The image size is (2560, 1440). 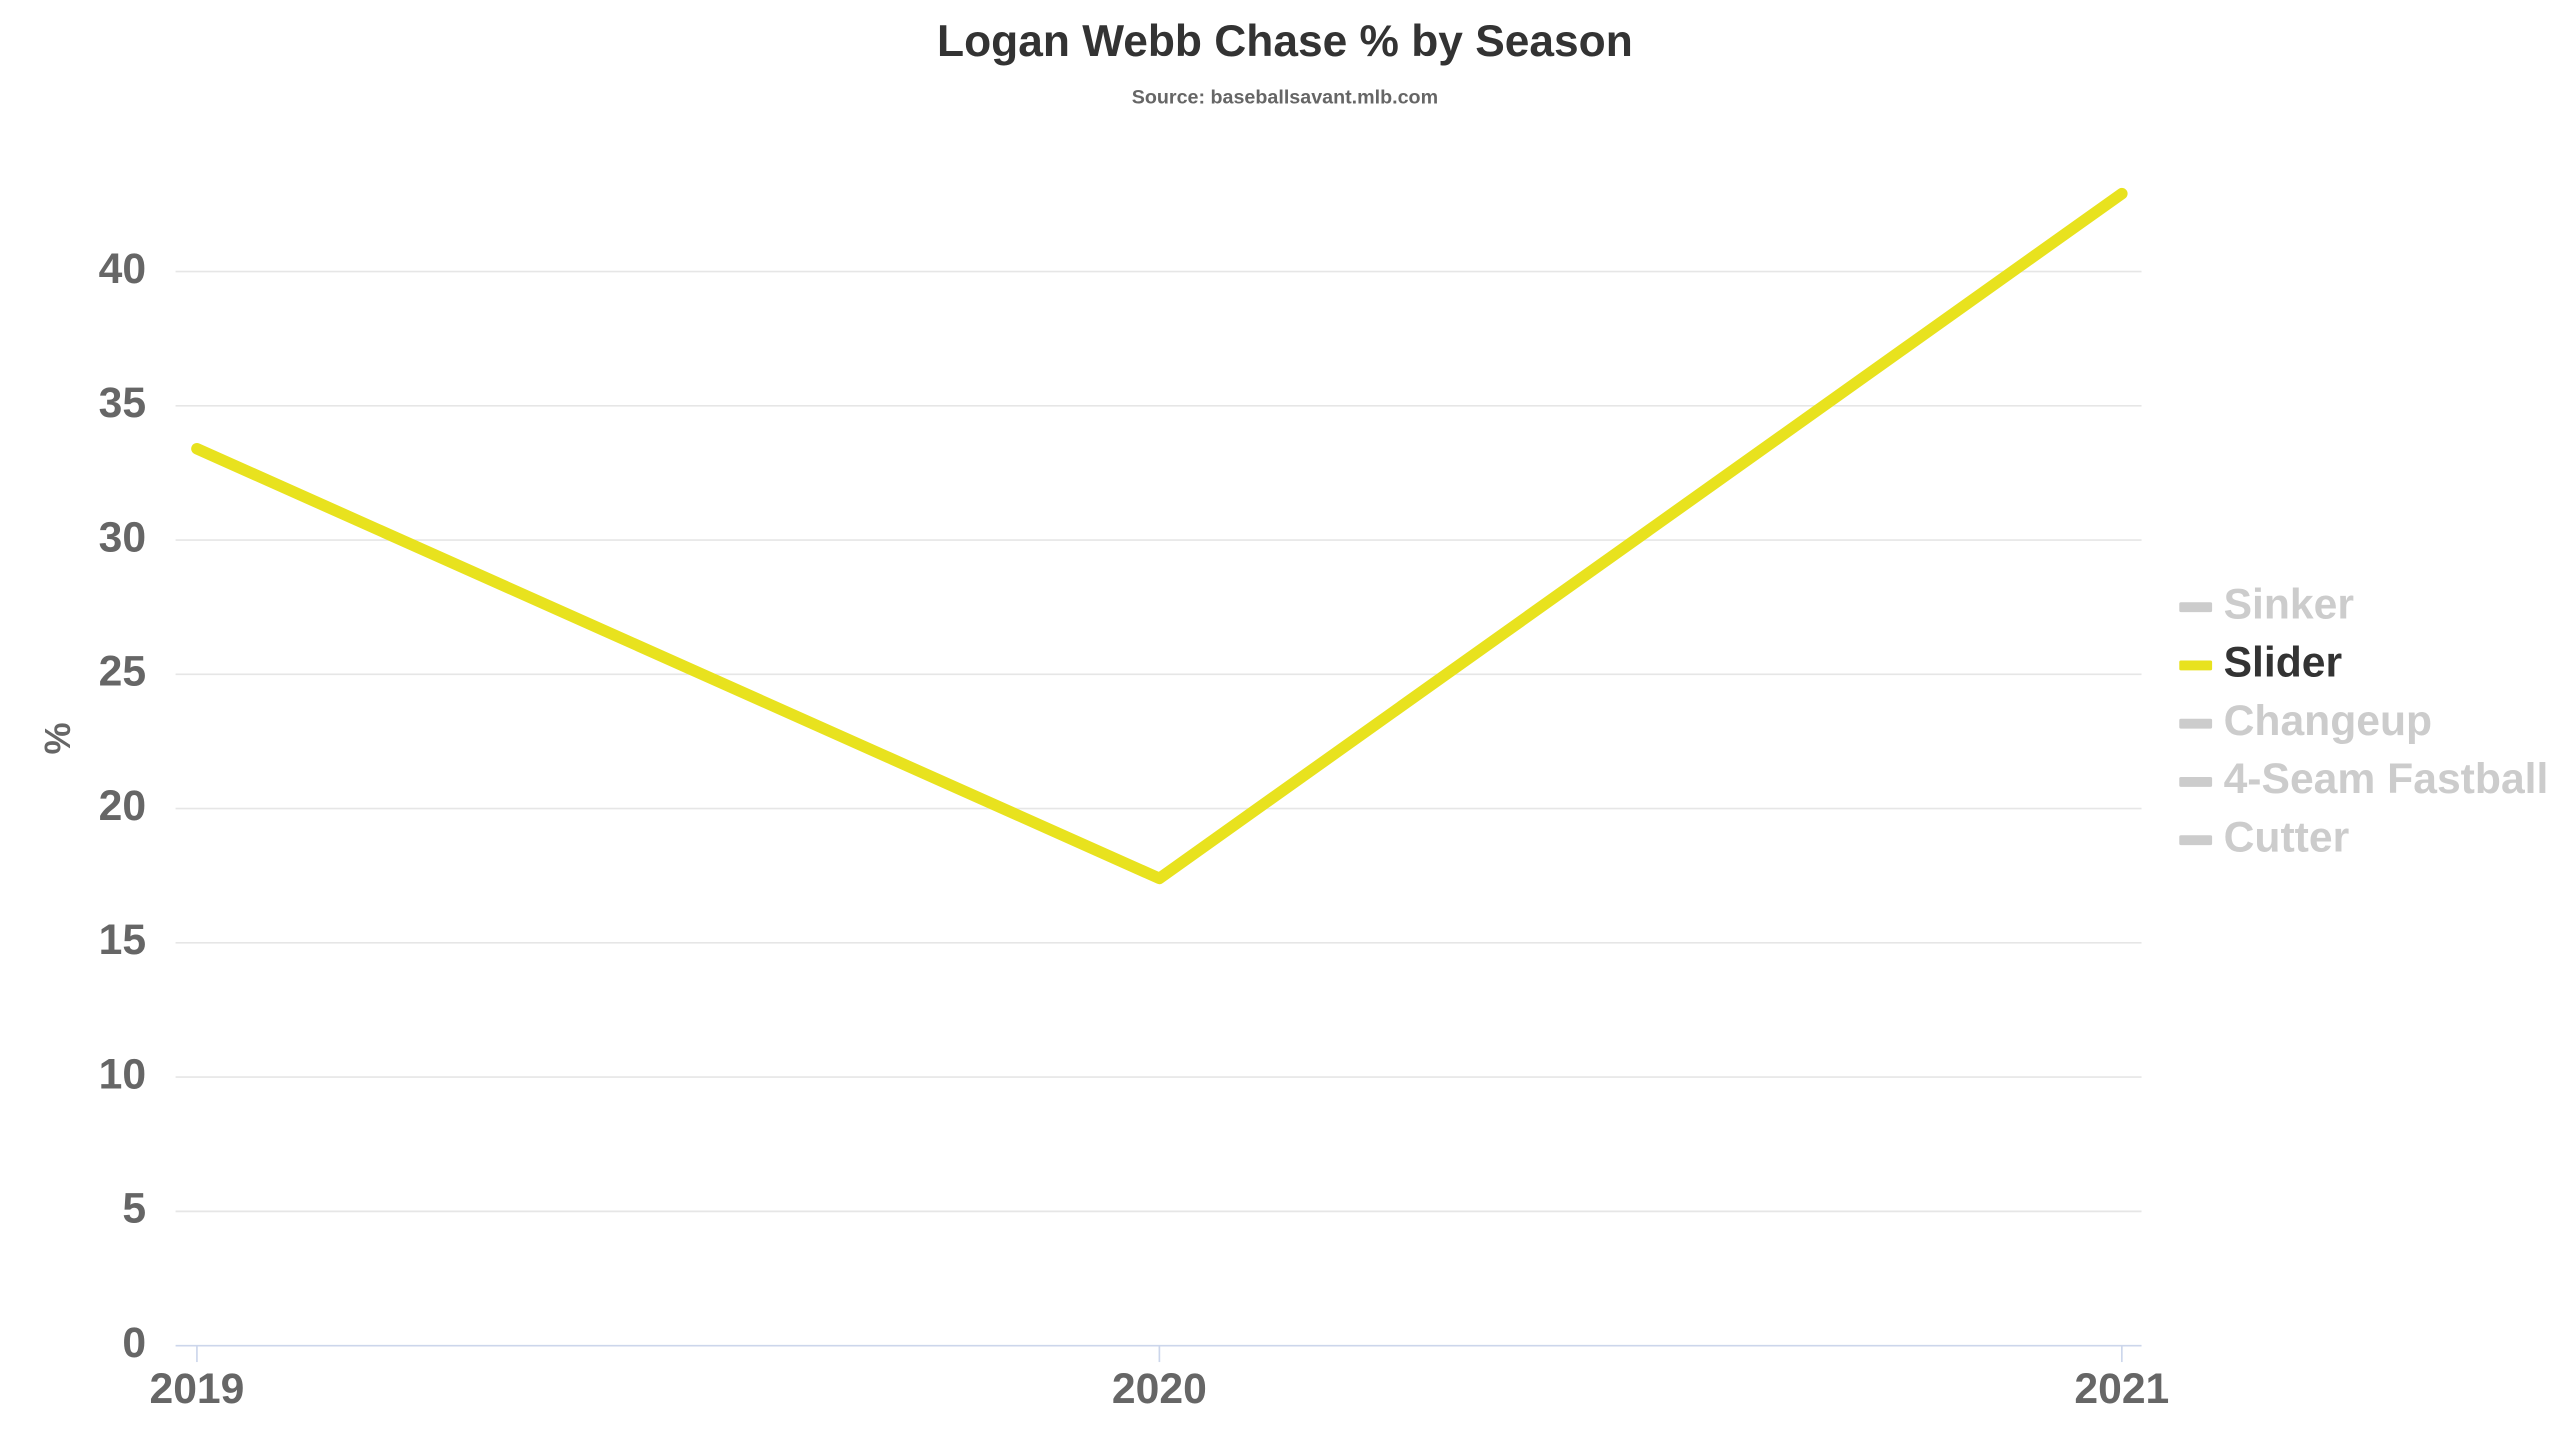 What do you see at coordinates (122, 806) in the screenshot?
I see `y-tick-label: 20` at bounding box center [122, 806].